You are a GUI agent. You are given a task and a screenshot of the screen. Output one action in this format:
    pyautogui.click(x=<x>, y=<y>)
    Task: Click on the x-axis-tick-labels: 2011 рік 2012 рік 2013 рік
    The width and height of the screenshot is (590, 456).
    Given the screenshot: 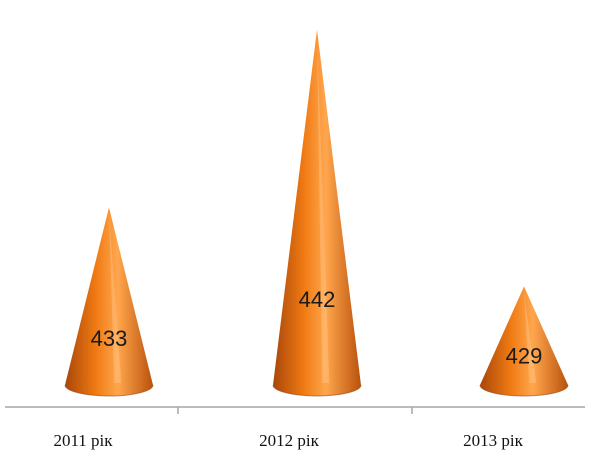 What is the action you would take?
    pyautogui.click(x=288, y=440)
    